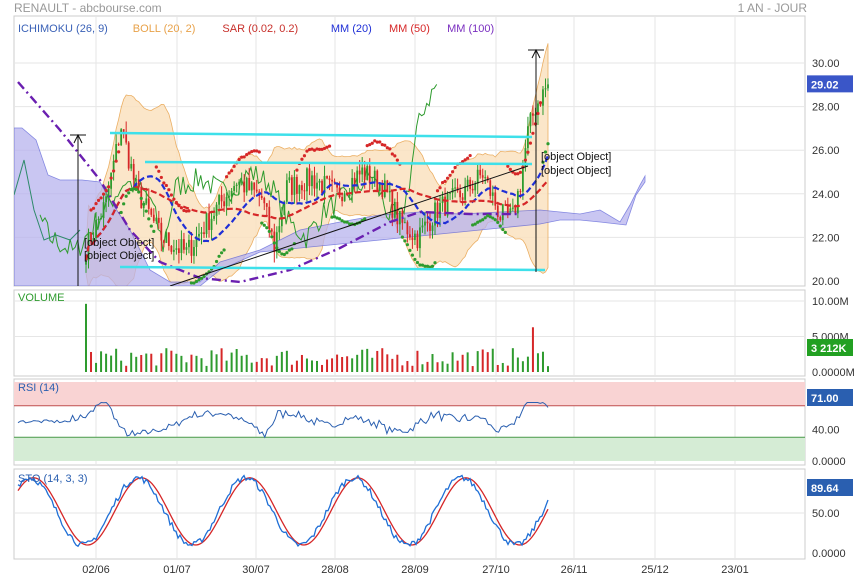  Describe the element at coordinates (409, 333) in the screenshot. I see `panel-frame` at that location.